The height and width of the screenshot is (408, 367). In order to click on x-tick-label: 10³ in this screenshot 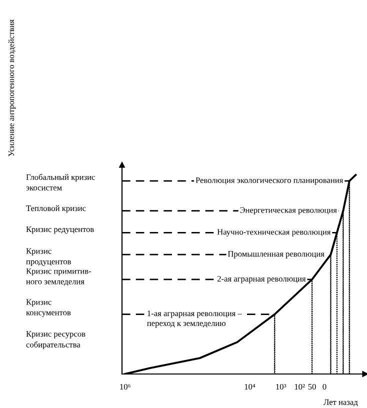, I will do `click(281, 387)`.